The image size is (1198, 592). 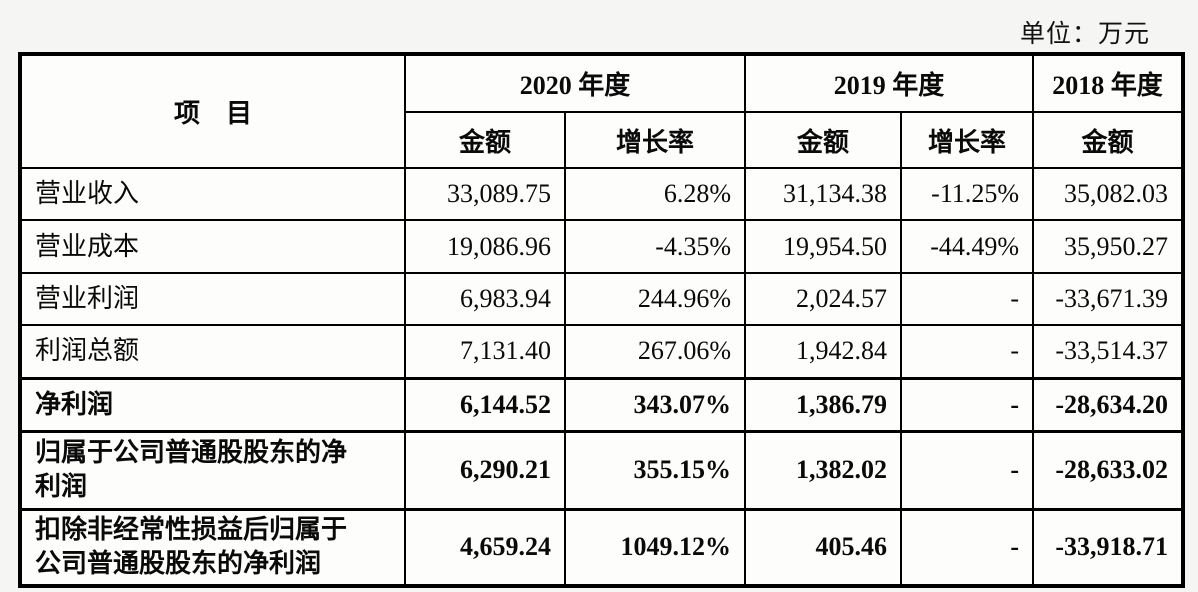 I want to click on amount-2018-cell: 35,950.27, so click(x=1108, y=246).